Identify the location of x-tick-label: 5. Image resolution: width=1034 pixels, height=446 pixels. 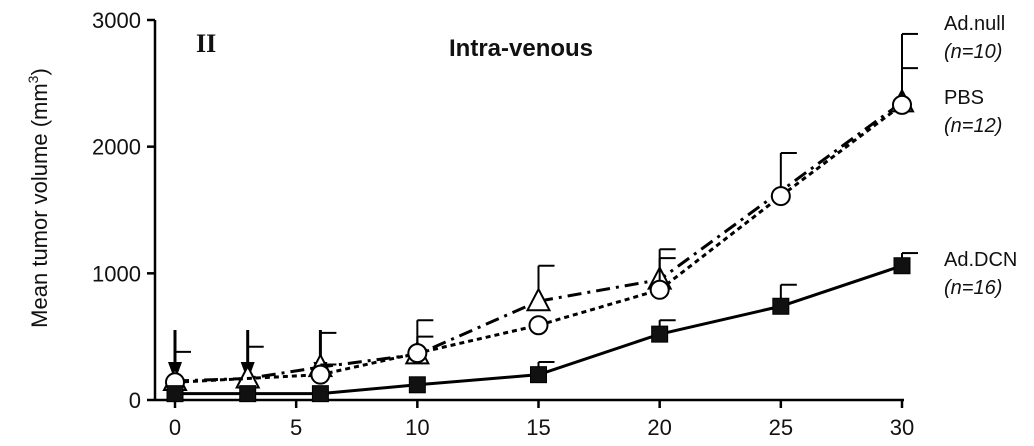
(296, 427).